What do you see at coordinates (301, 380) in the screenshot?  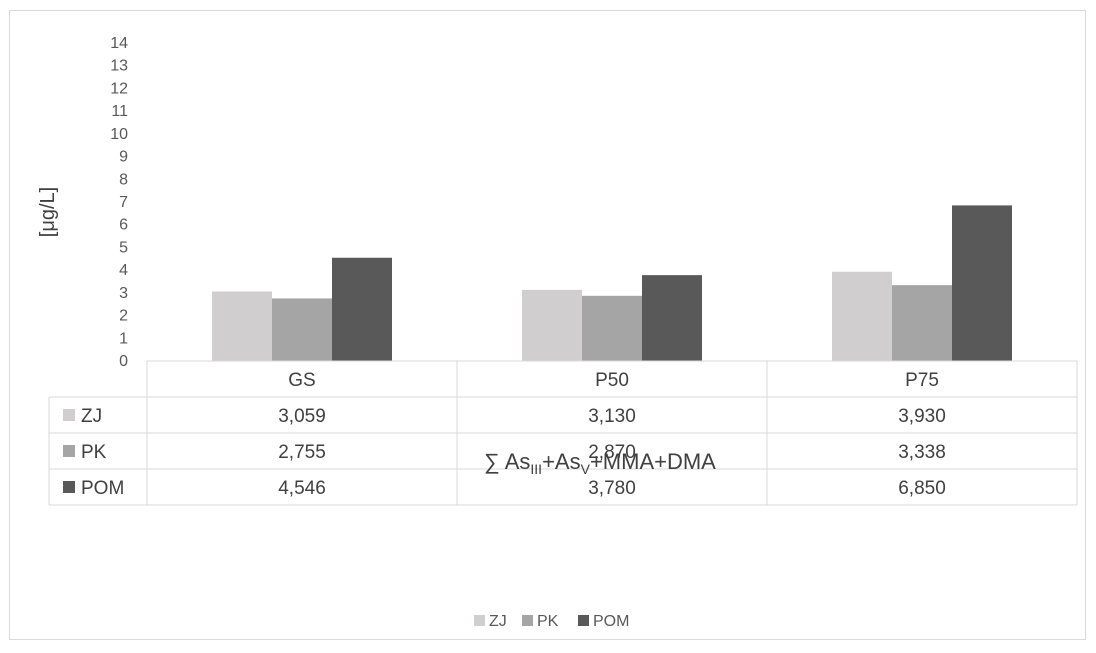 I see `category-label: GS` at bounding box center [301, 380].